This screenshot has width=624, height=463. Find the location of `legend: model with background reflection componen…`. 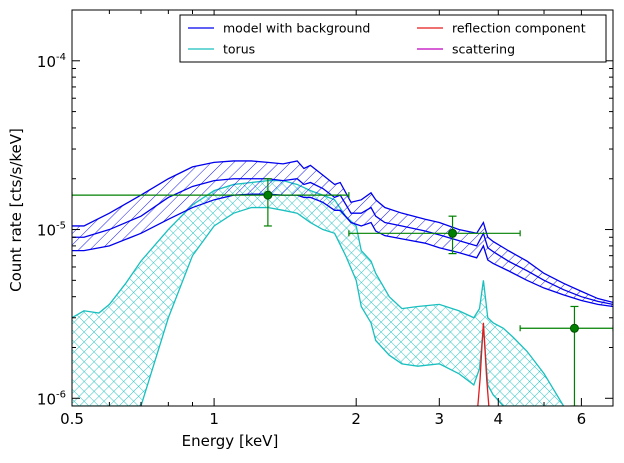

legend: model with background reflection componen… is located at coordinates (393, 38).